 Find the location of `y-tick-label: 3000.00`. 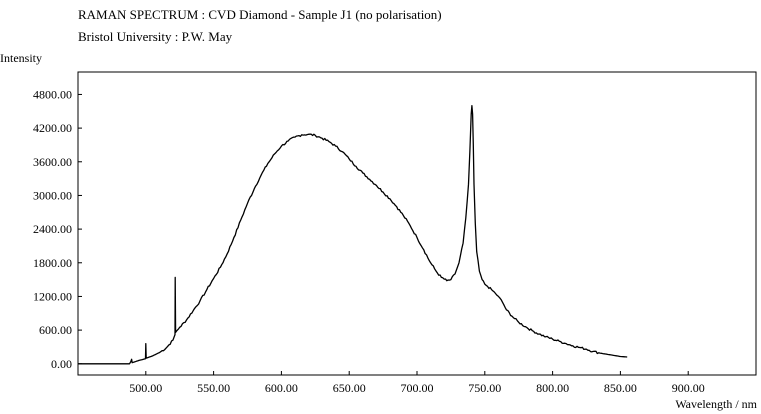

y-tick-label: 3000.00 is located at coordinates (52, 195).